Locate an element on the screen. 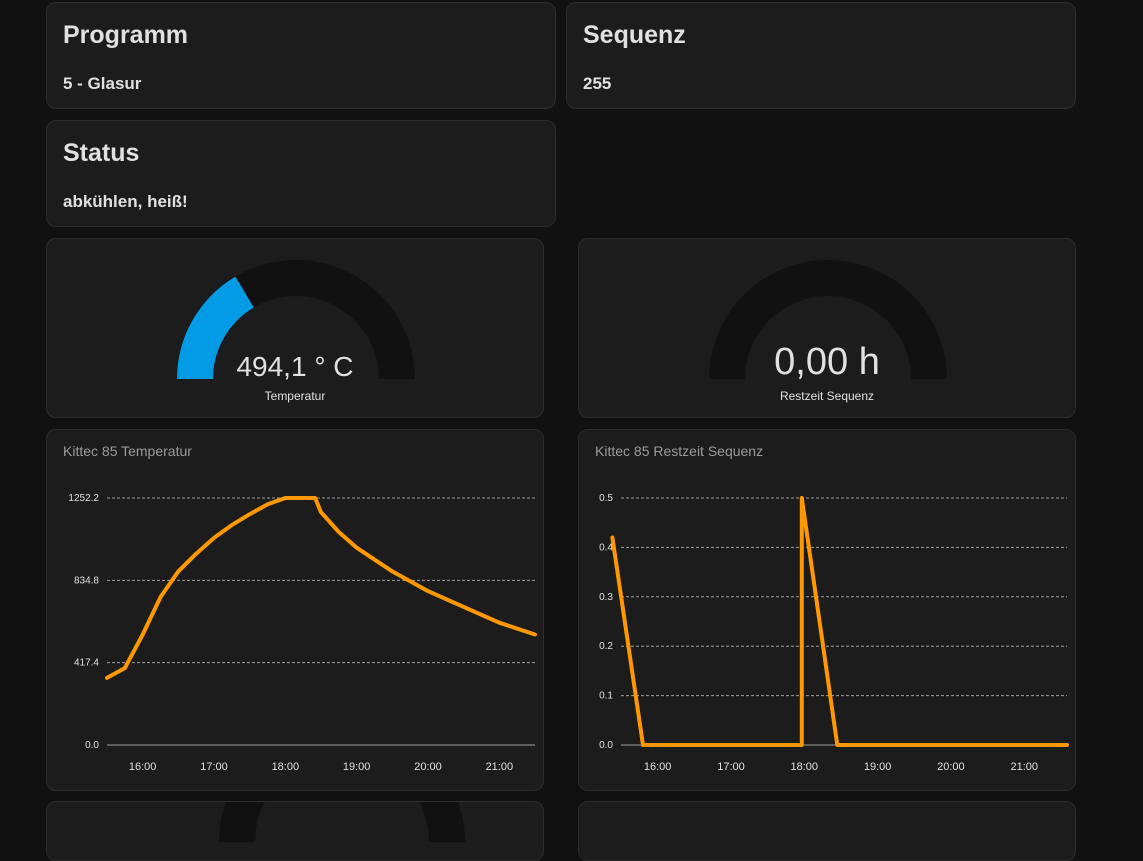 The width and height of the screenshot is (1143, 861). sequenz-card: Sequenz 255 is located at coordinates (821, 55).